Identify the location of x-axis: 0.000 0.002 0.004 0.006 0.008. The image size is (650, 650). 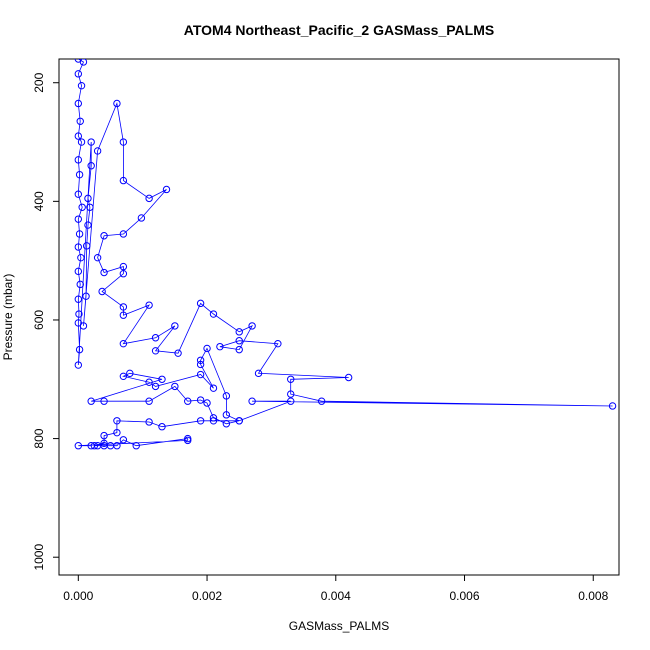
(336, 588).